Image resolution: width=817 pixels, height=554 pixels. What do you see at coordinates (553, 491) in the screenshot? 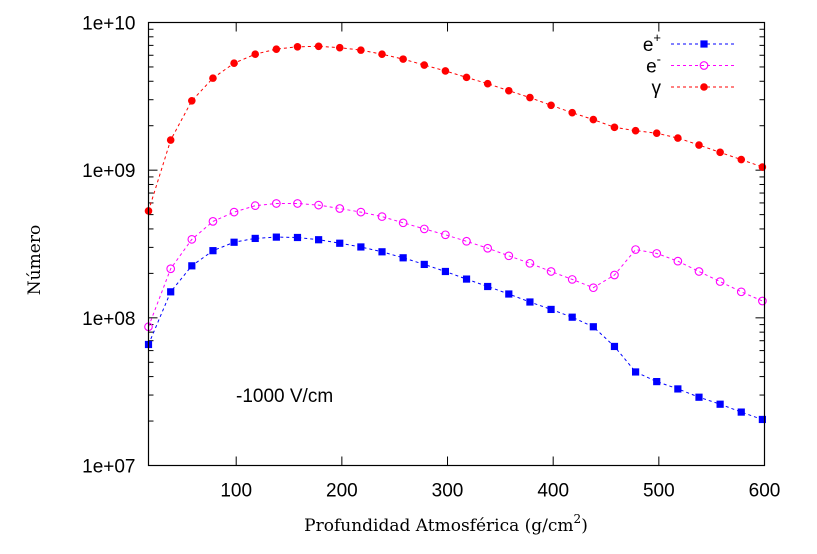
I see `x-tick-label: 400` at bounding box center [553, 491].